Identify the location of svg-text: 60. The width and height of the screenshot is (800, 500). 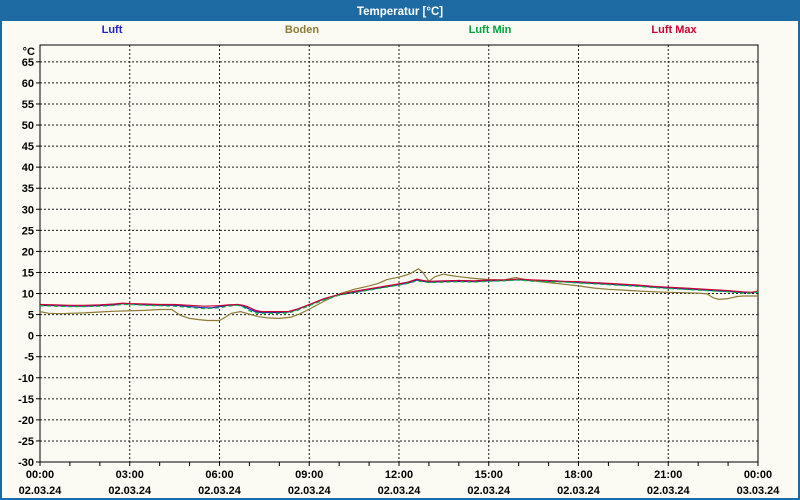
(28, 84).